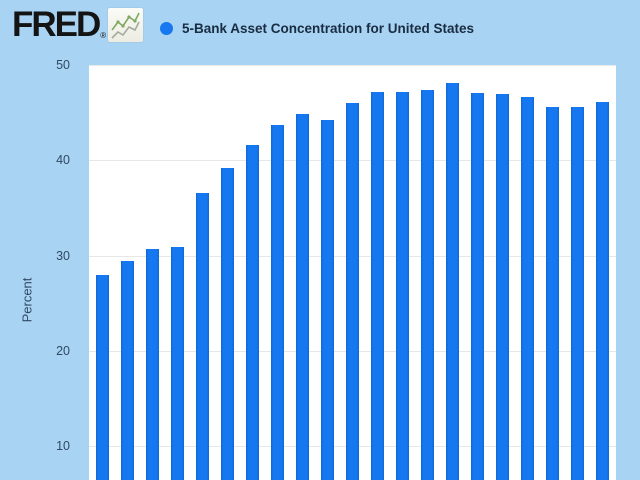  I want to click on registered-trademark-symbol: ®, so click(103, 35).